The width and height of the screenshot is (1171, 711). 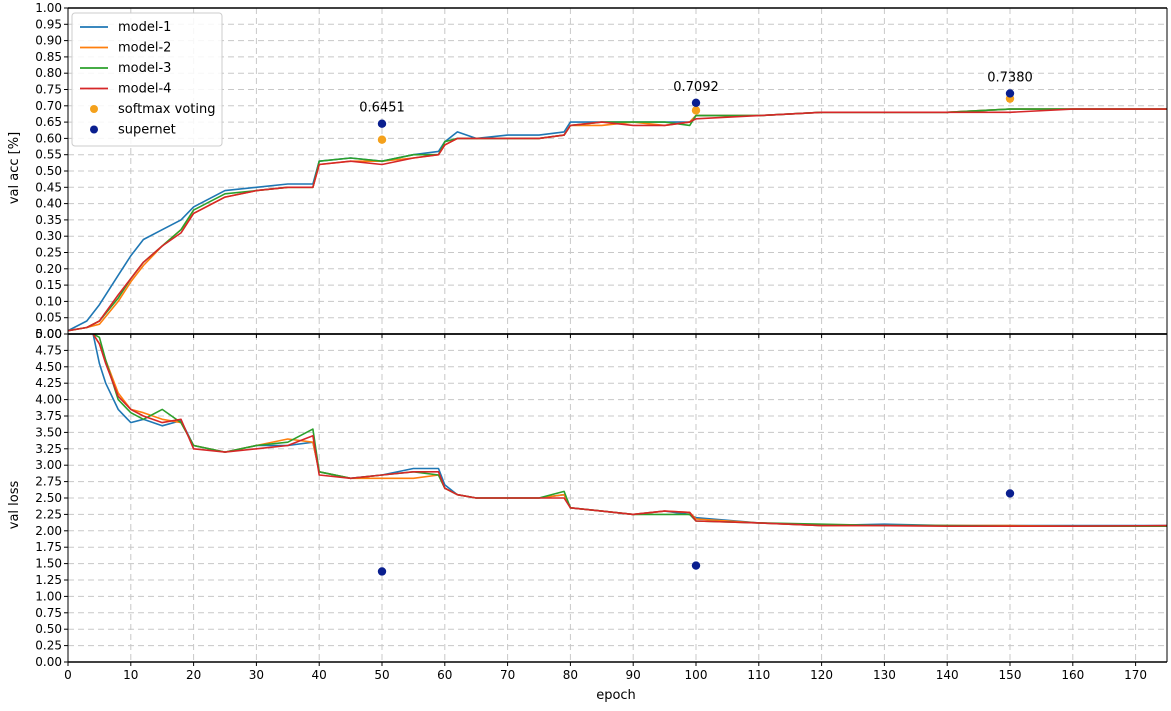 What do you see at coordinates (130, 675) in the screenshot?
I see `x-tick-label: 10` at bounding box center [130, 675].